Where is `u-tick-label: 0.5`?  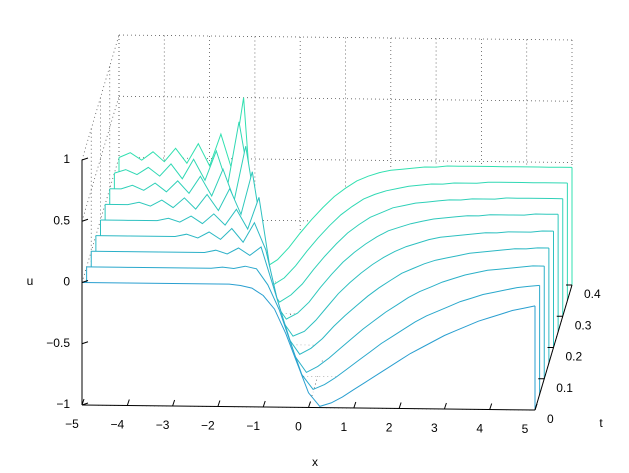
u-tick-label: 0.5 is located at coordinates (61, 220).